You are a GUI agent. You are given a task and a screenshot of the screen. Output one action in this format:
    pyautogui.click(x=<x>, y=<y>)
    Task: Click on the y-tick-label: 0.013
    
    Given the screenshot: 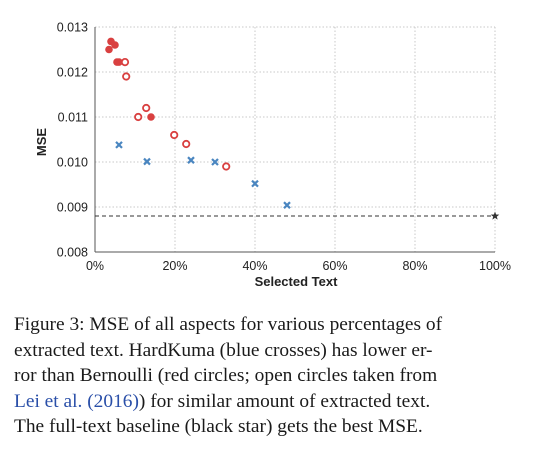 What is the action you would take?
    pyautogui.click(x=72, y=28)
    